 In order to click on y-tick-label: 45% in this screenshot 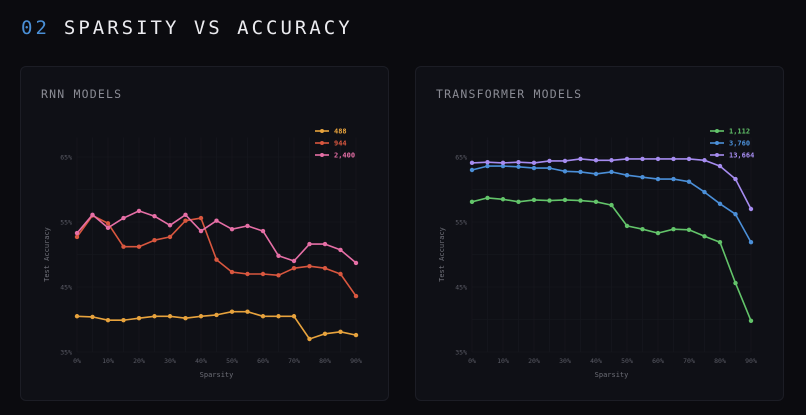, I will do `click(66, 288)`.